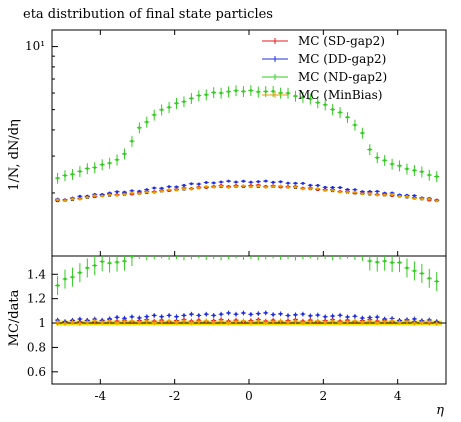 This screenshot has height=422, width=461. What do you see at coordinates (14, 317) in the screenshot?
I see `ratio-y-axis-label: MC/data` at bounding box center [14, 317].